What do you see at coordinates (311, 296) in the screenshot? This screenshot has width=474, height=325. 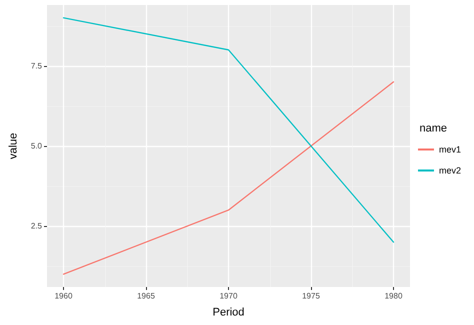 I see `x-tick-label: 1975` at bounding box center [311, 296].